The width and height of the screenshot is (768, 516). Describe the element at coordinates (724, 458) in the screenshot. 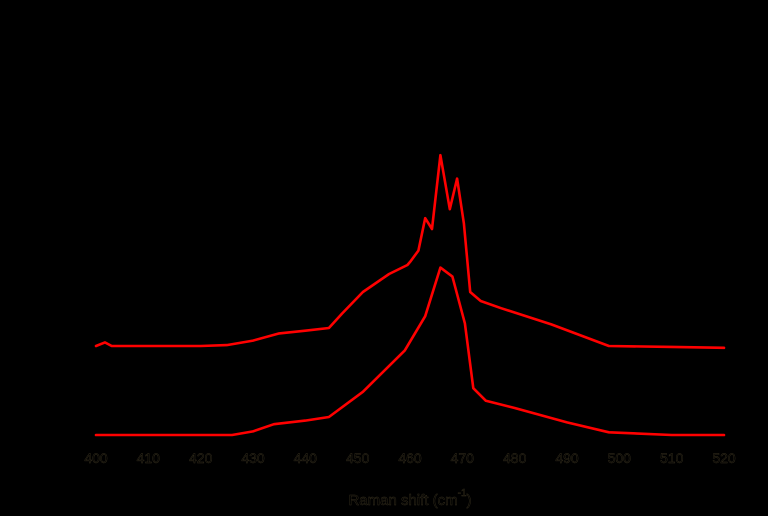

I see `x-tick-label: 520` at that location.